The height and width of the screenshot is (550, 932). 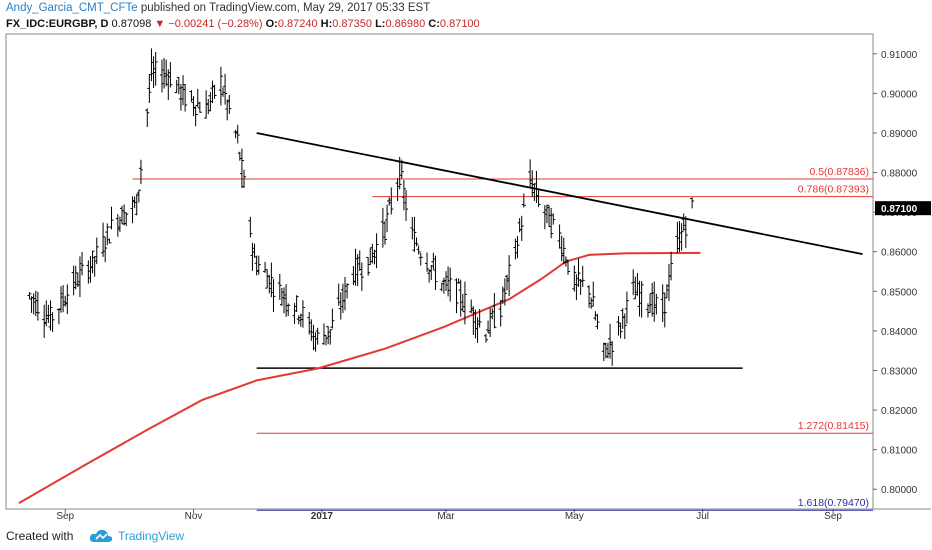 What do you see at coordinates (899, 55) in the screenshot?
I see `y-tick-label: 0.91000` at bounding box center [899, 55].